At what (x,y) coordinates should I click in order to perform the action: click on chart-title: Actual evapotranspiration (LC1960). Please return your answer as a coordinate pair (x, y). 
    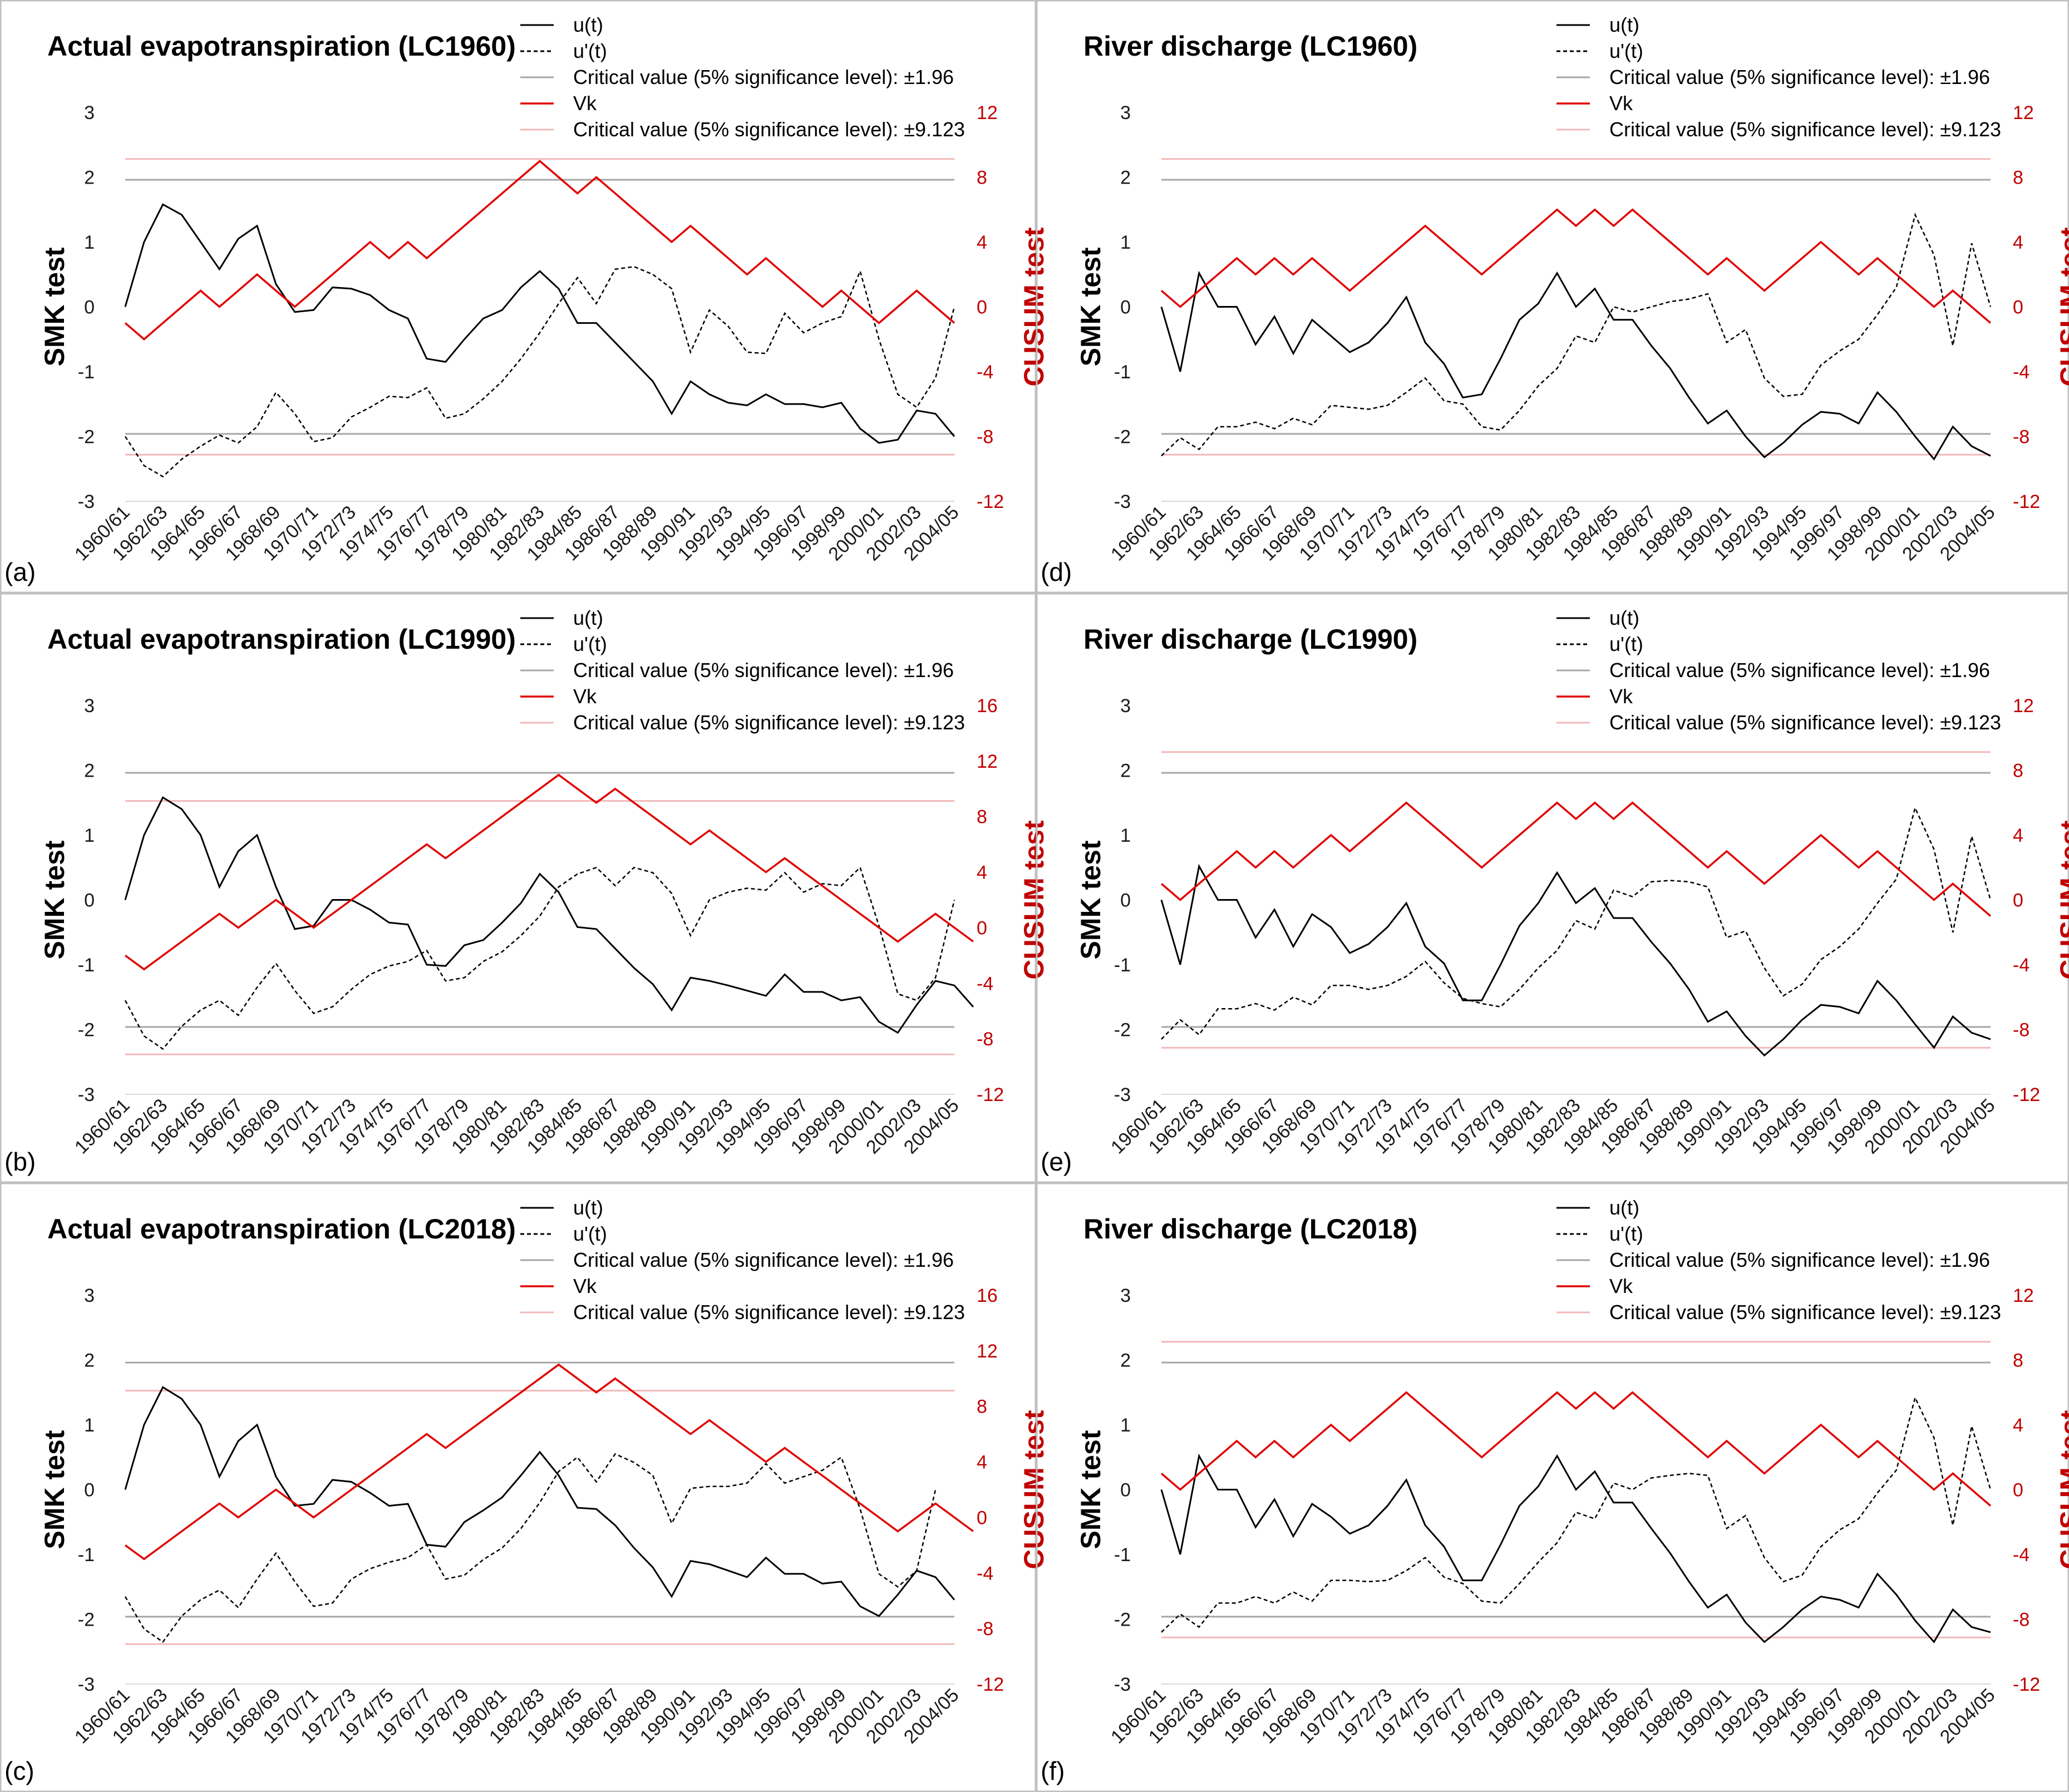
    Looking at the image, I should click on (281, 46).